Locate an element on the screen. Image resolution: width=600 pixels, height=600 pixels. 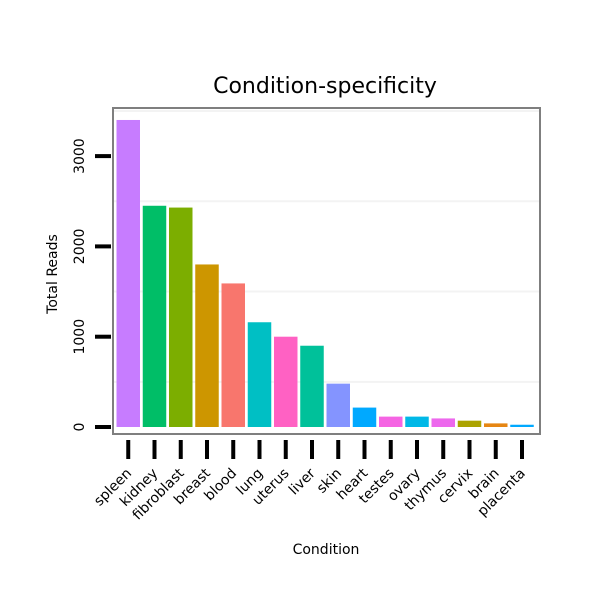
bar-placenta is located at coordinates (522, 425).